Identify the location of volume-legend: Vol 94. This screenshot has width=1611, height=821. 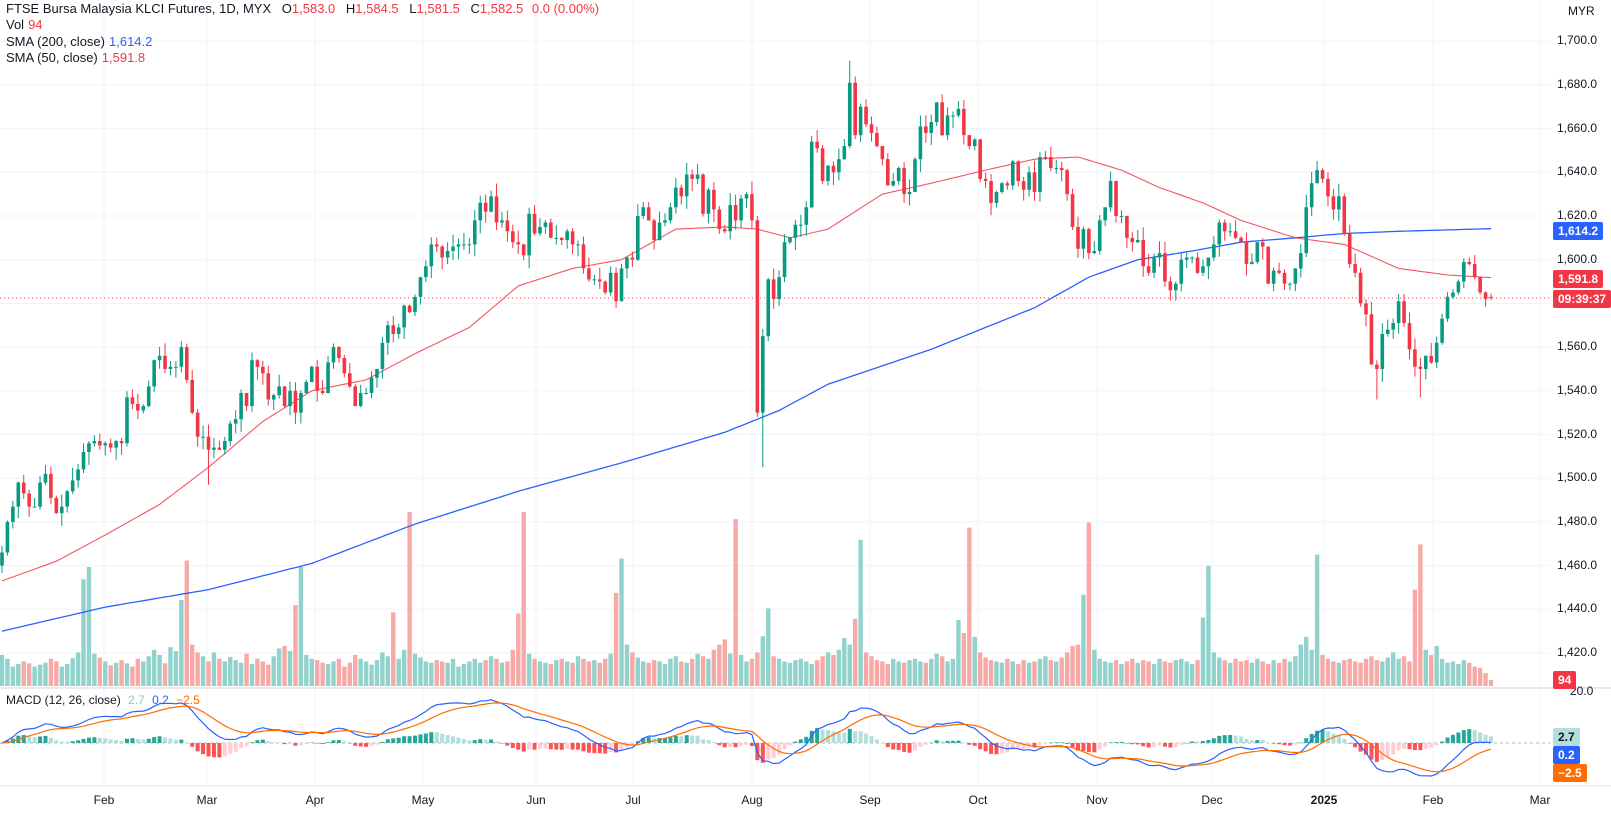
(24, 25).